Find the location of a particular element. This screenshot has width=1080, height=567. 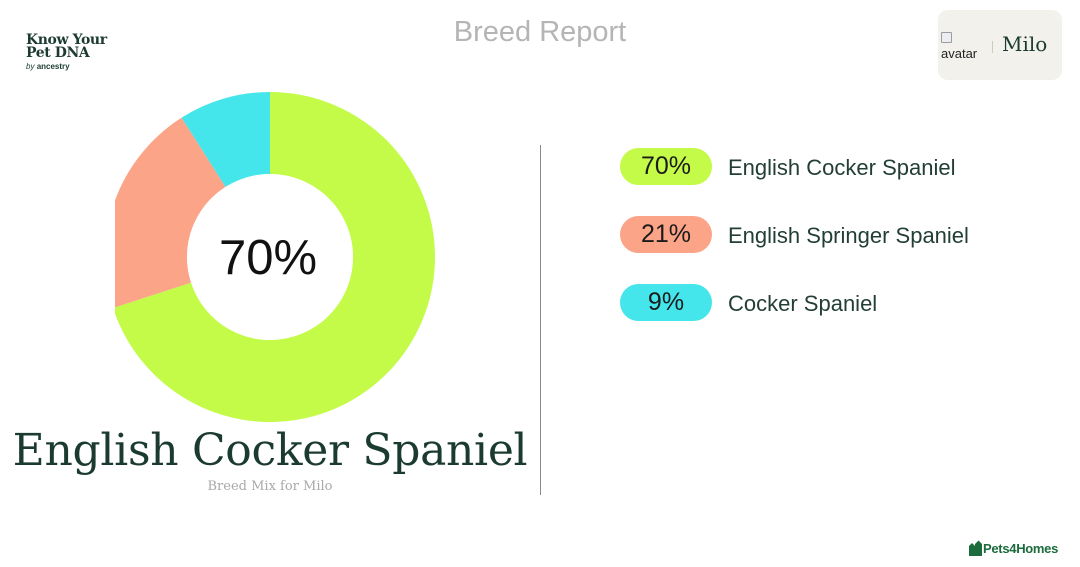

donut-slice-cocker-spaniel is located at coordinates (225, 139).